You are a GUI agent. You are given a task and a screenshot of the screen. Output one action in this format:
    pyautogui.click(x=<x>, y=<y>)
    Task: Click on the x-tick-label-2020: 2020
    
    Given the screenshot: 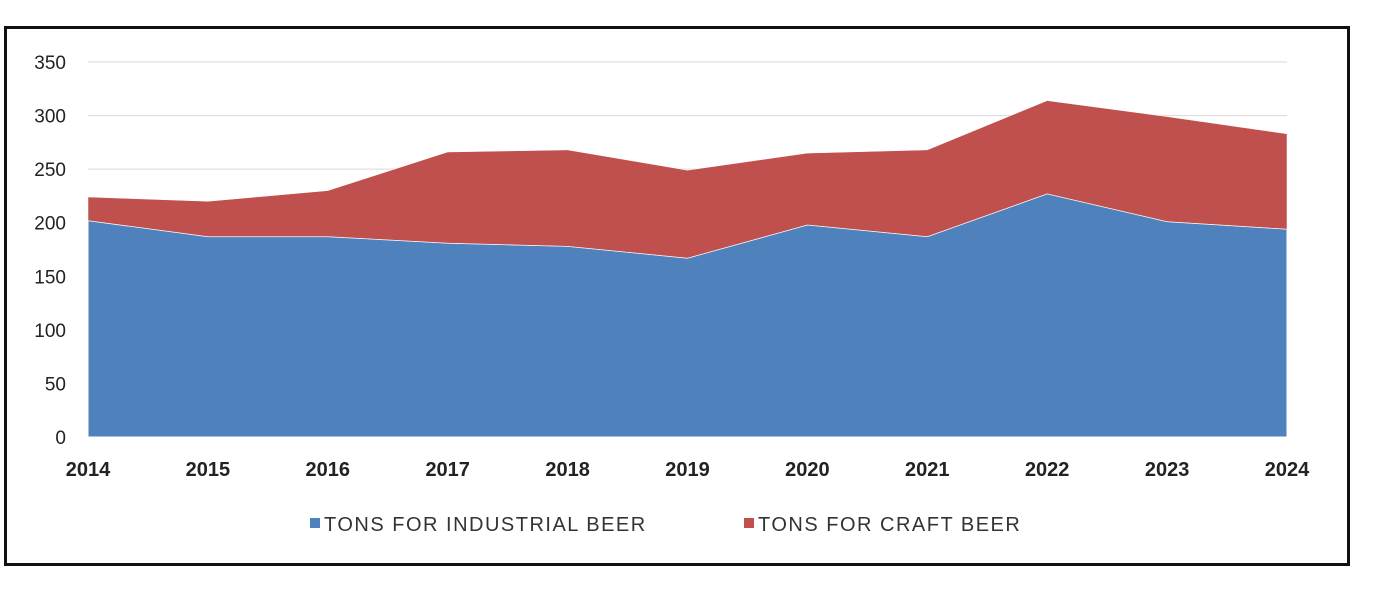 What is the action you would take?
    pyautogui.click(x=807, y=470)
    